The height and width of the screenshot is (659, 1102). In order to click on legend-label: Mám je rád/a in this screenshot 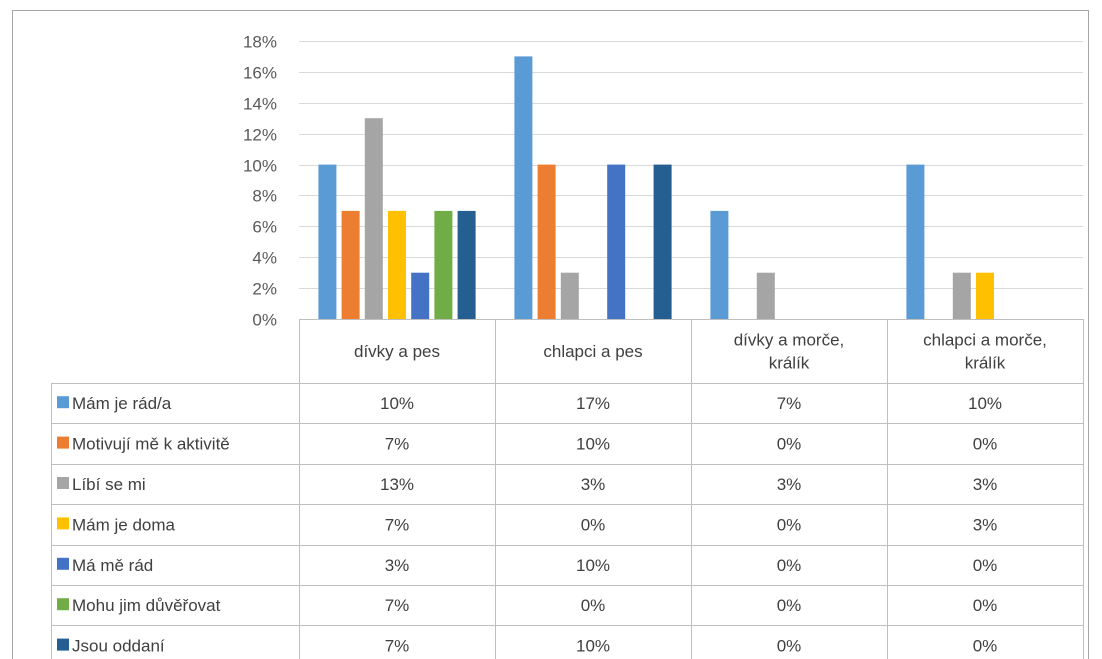, I will do `click(122, 403)`.